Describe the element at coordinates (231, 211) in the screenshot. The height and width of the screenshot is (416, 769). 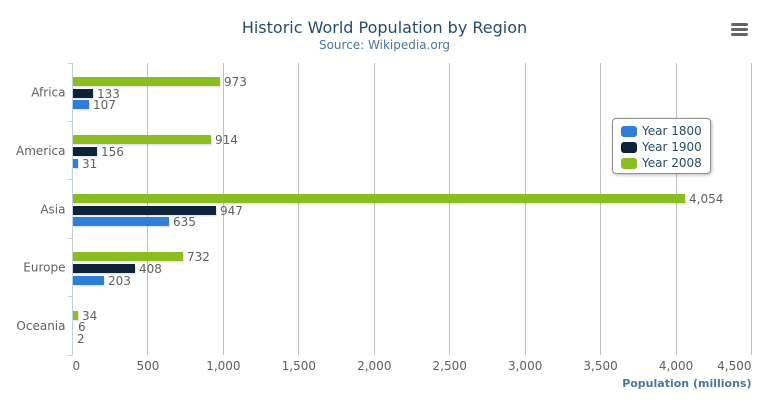
I see `data-label: 947` at that location.